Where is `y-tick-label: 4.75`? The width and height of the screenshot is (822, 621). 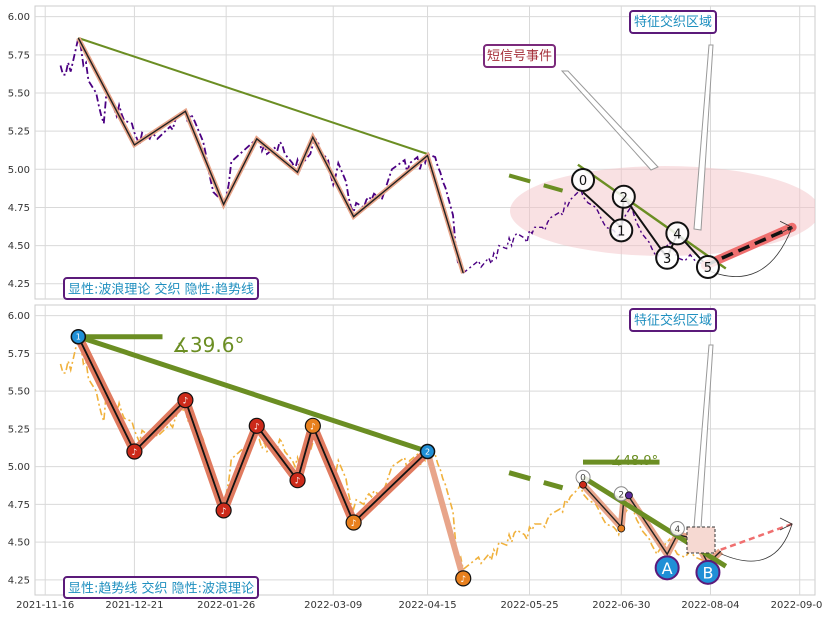 y-tick-label: 4.75 is located at coordinates (19, 505).